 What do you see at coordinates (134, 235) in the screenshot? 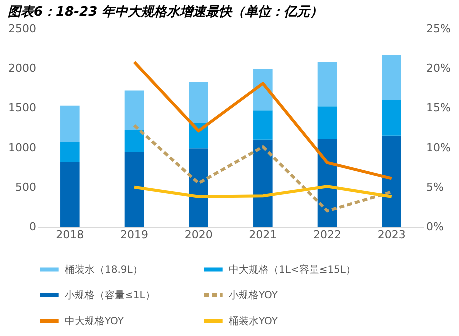
I see `x-tick-label: 2019` at bounding box center [134, 235].